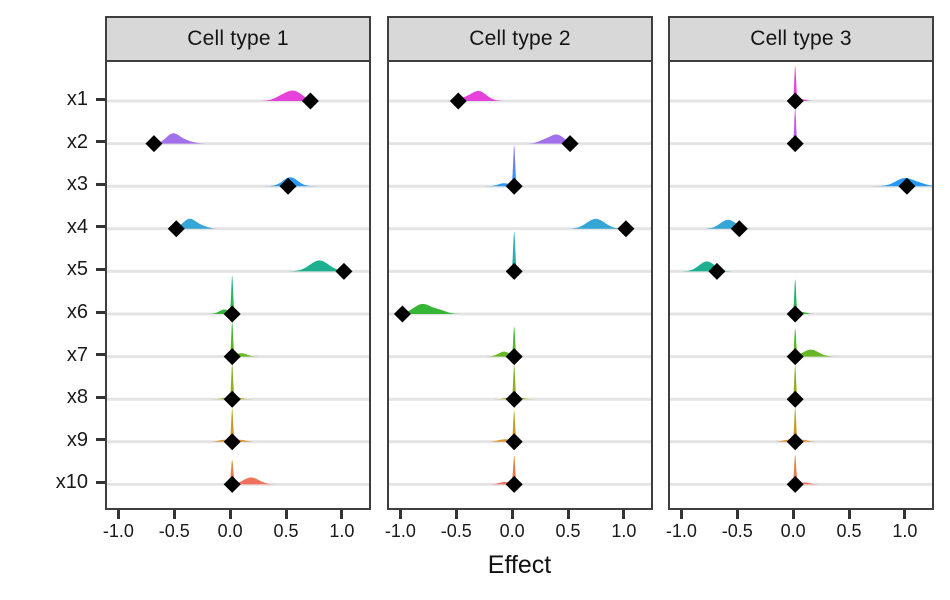 This screenshot has width=950, height=600. I want to click on y-axis-label: x5, so click(77, 269).